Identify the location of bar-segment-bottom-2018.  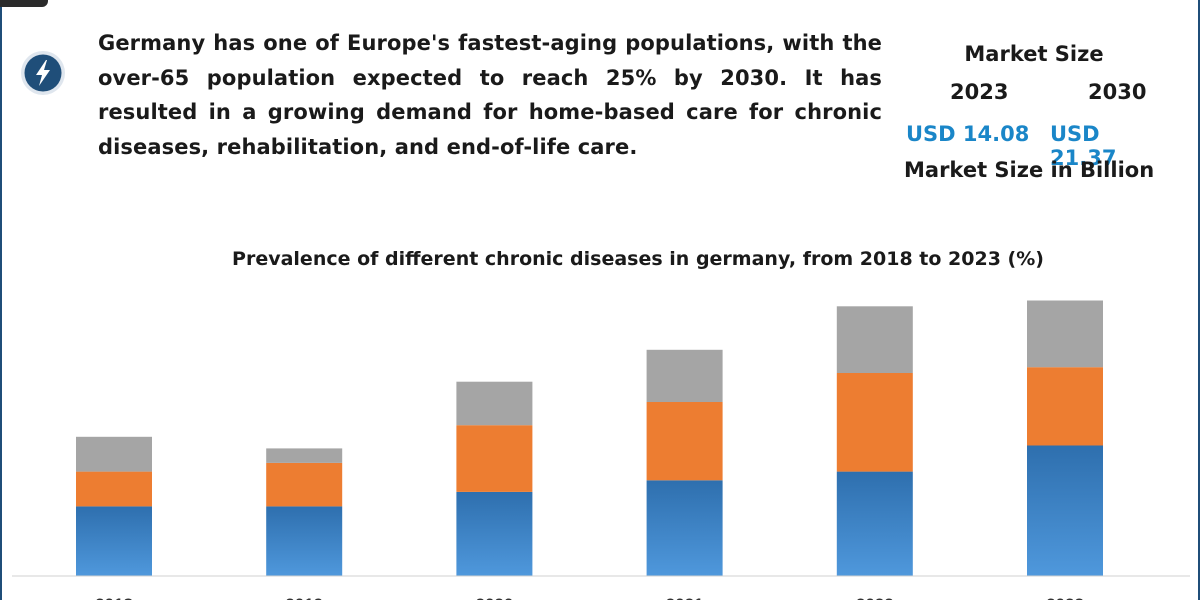
(114, 541).